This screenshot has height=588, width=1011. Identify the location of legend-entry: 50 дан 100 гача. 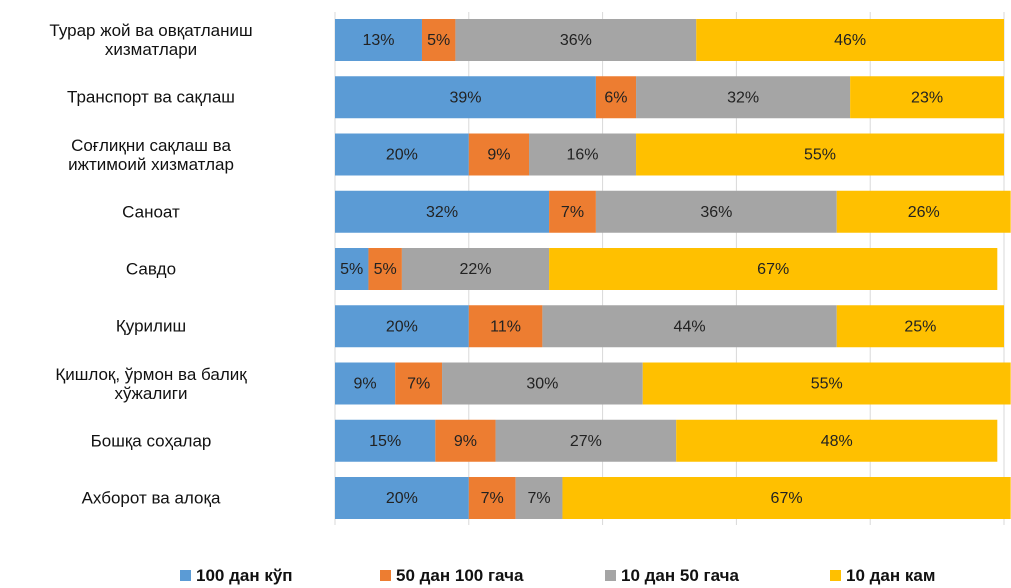
(451, 576).